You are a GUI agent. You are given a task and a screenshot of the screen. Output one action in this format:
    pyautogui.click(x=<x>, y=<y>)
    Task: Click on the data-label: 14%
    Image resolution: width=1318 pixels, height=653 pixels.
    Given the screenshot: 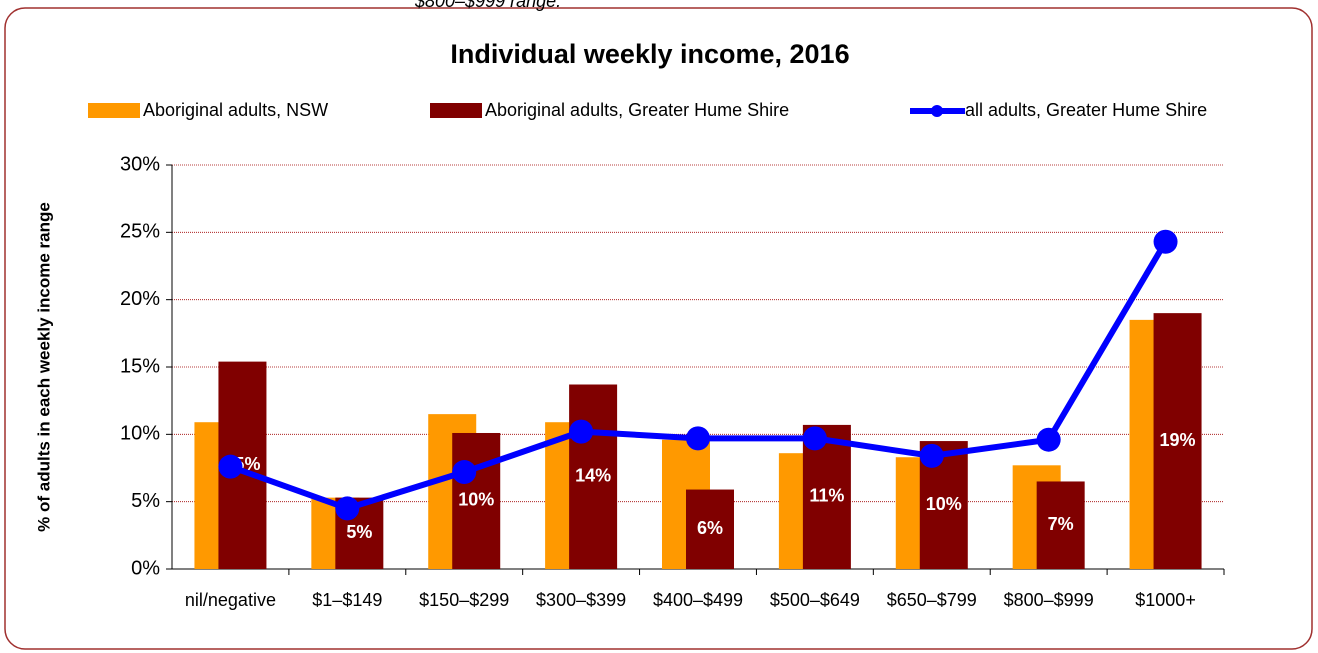 What is the action you would take?
    pyautogui.click(x=593, y=476)
    